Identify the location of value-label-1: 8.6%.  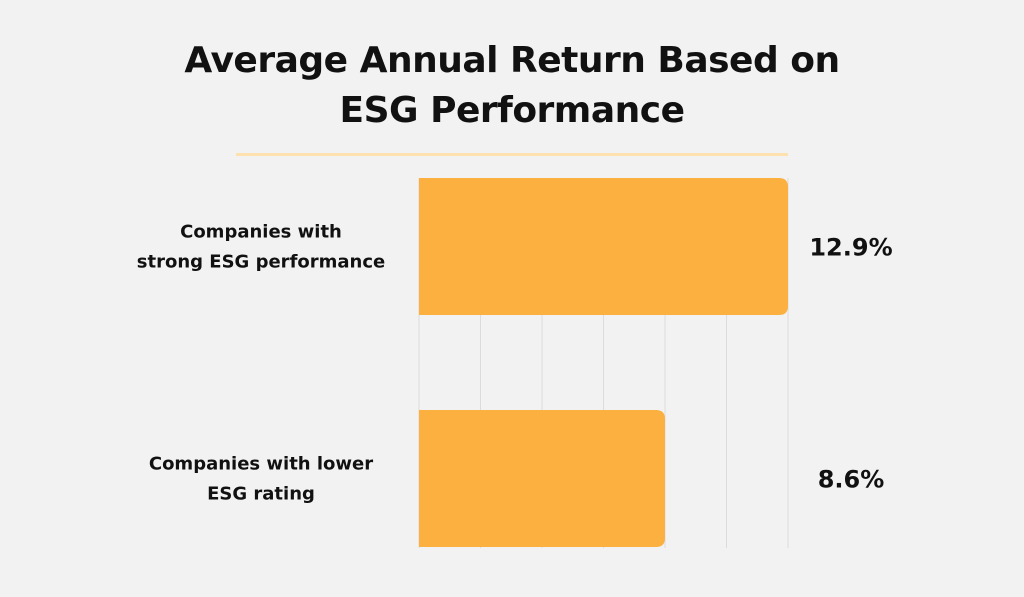
(851, 480).